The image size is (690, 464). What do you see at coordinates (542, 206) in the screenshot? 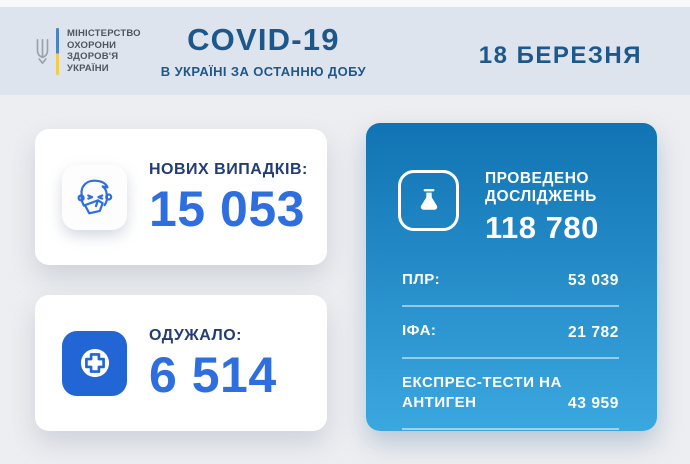
I see `tests-title-wrap: ПРОВЕДЕНО ДОСЛІДЖЕНЬ 118 780` at bounding box center [542, 206].